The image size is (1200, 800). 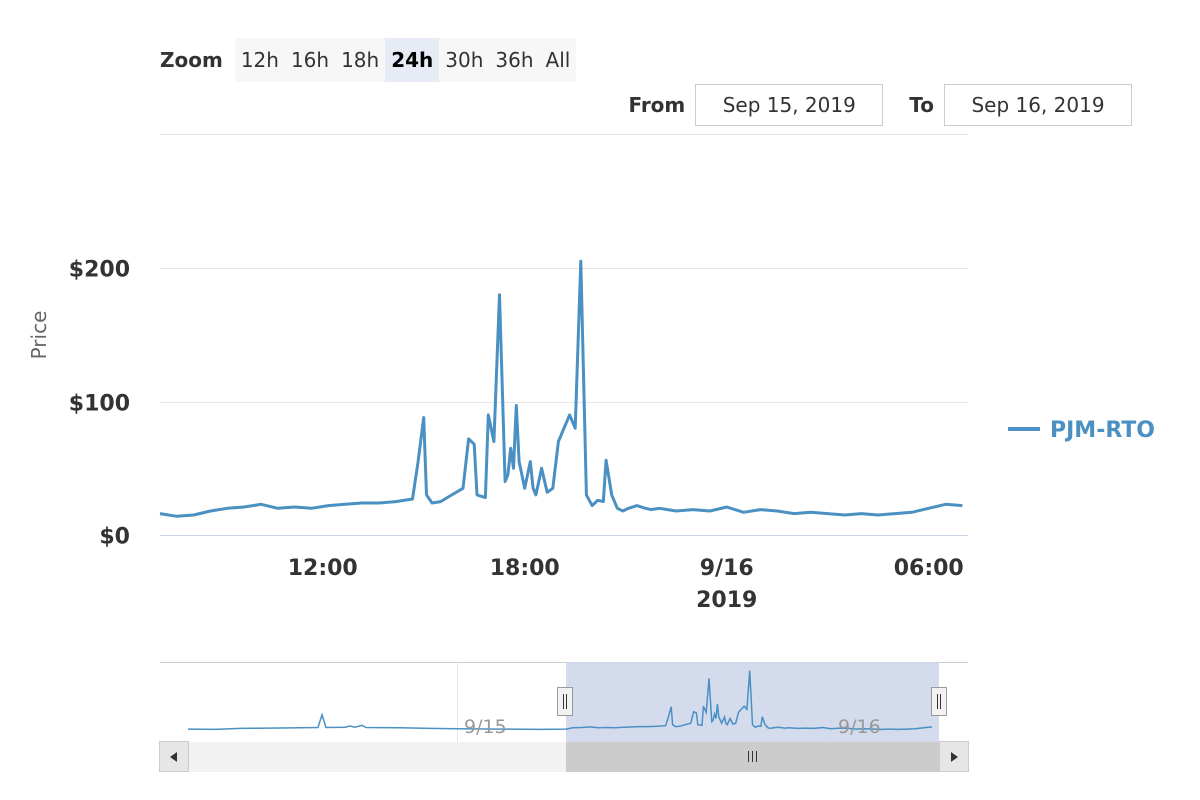 What do you see at coordinates (1102, 430) in the screenshot?
I see `legend-item-pjm-rto: PJM-RTO` at bounding box center [1102, 430].